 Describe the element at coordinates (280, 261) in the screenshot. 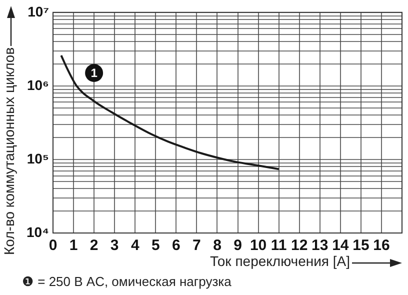

I see `x-axis-title: Ток переключения [A]` at that location.